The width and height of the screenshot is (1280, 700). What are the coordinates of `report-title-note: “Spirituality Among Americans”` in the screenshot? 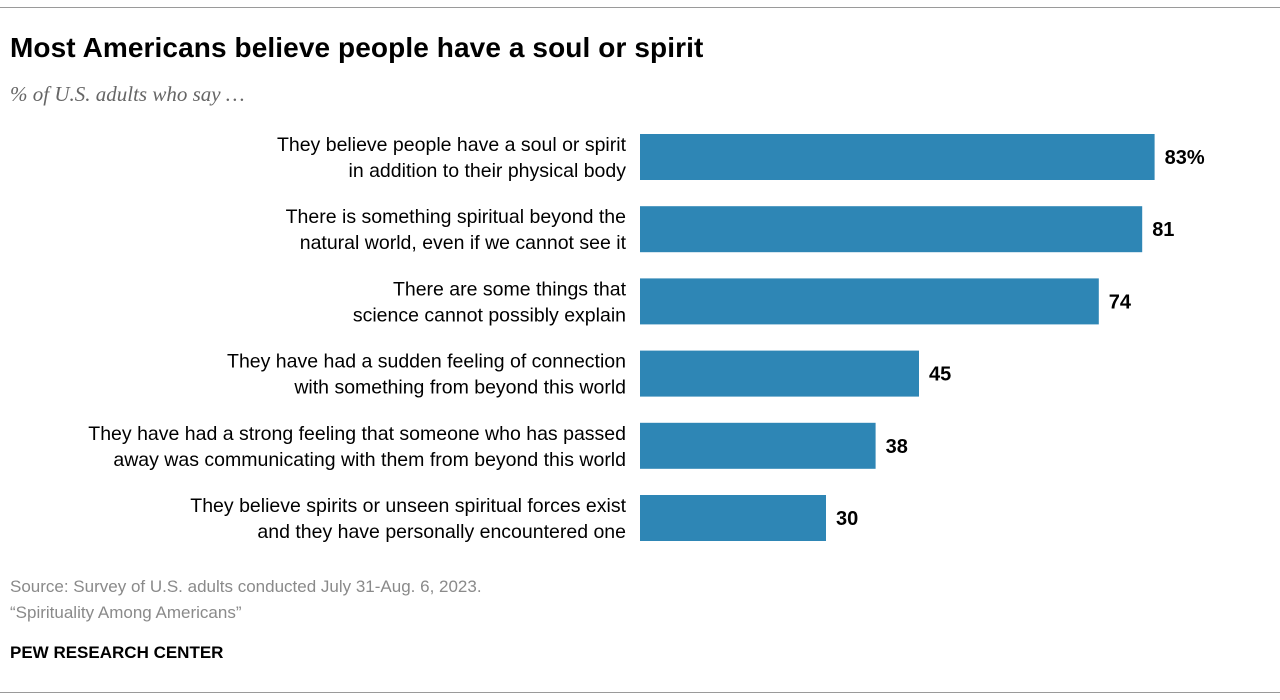 It's located at (126, 612).